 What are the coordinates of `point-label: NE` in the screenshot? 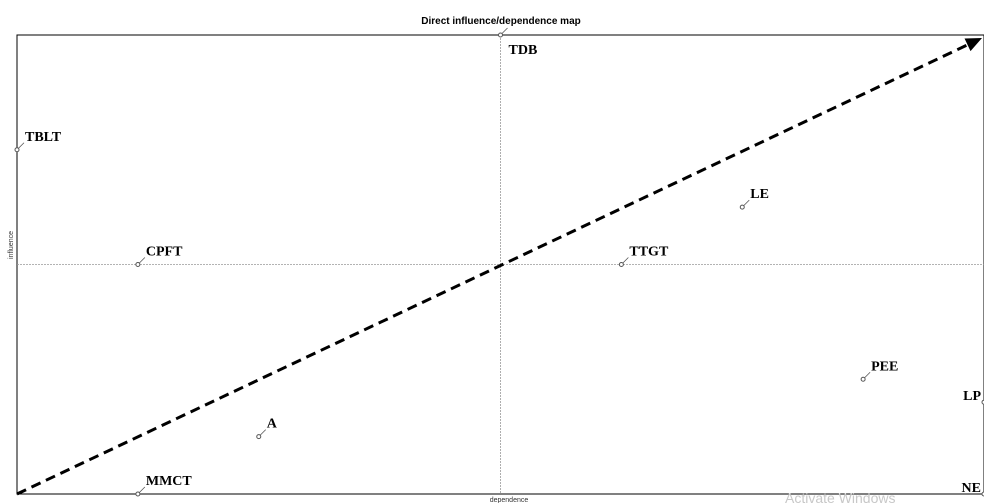 It's located at (971, 488).